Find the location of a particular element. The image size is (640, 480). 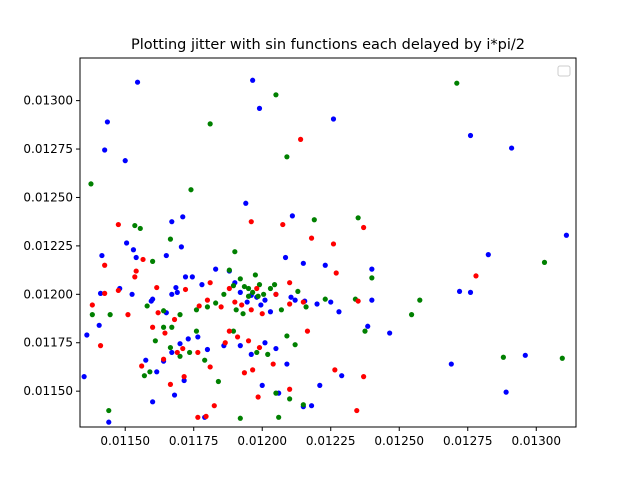

x-tick-label: 0.01250 is located at coordinates (399, 441).